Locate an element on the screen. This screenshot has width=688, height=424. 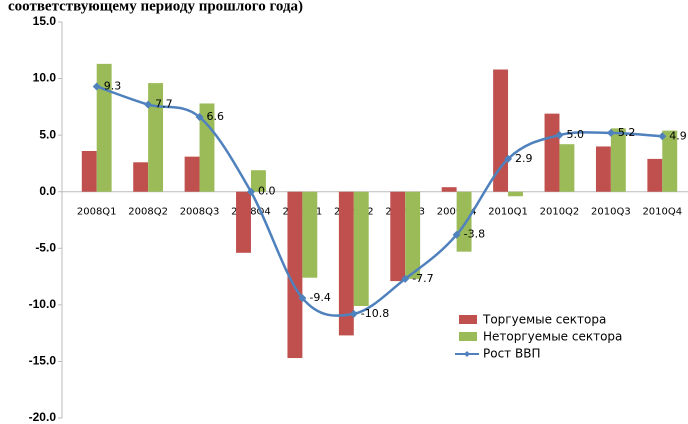
data-label: 5.0 is located at coordinates (575, 134).